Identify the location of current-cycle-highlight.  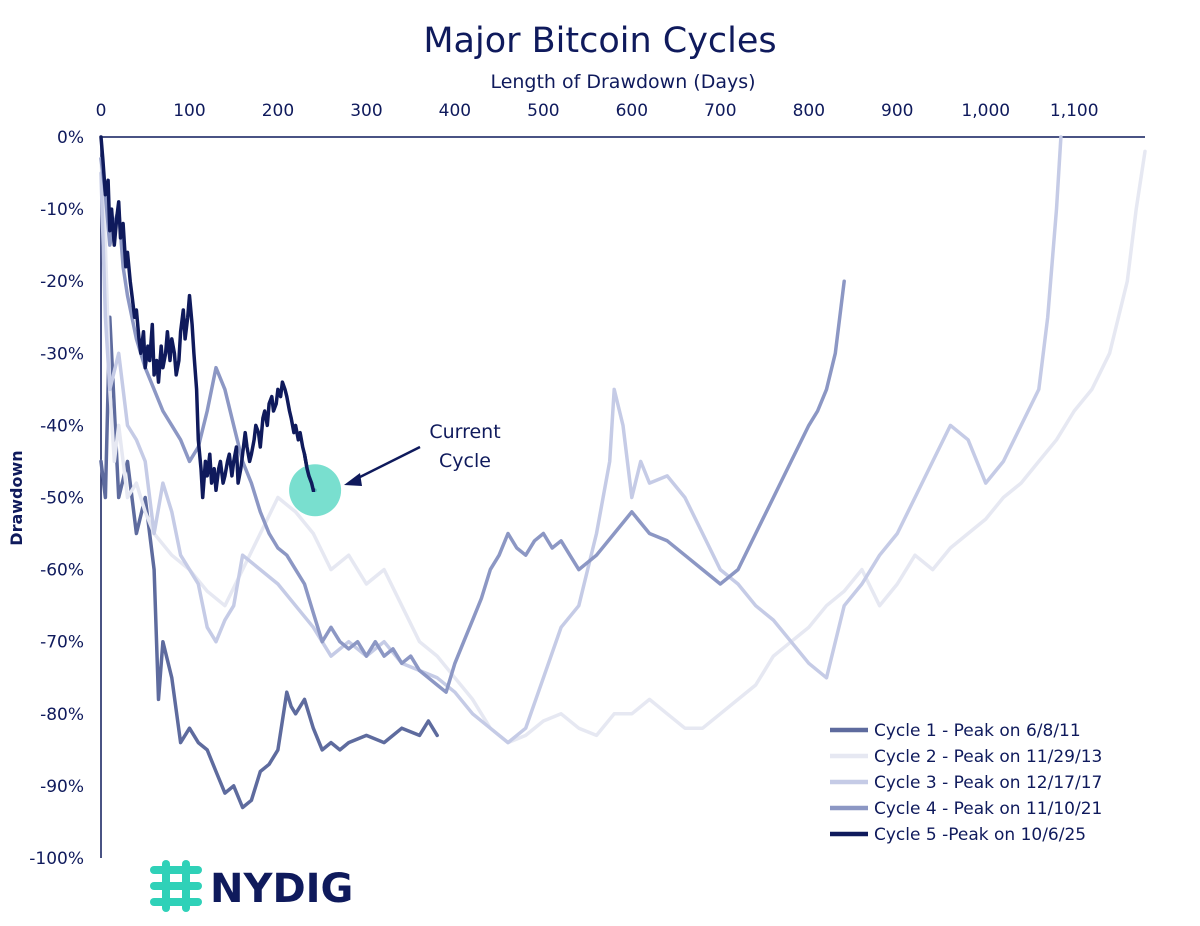
(315, 490).